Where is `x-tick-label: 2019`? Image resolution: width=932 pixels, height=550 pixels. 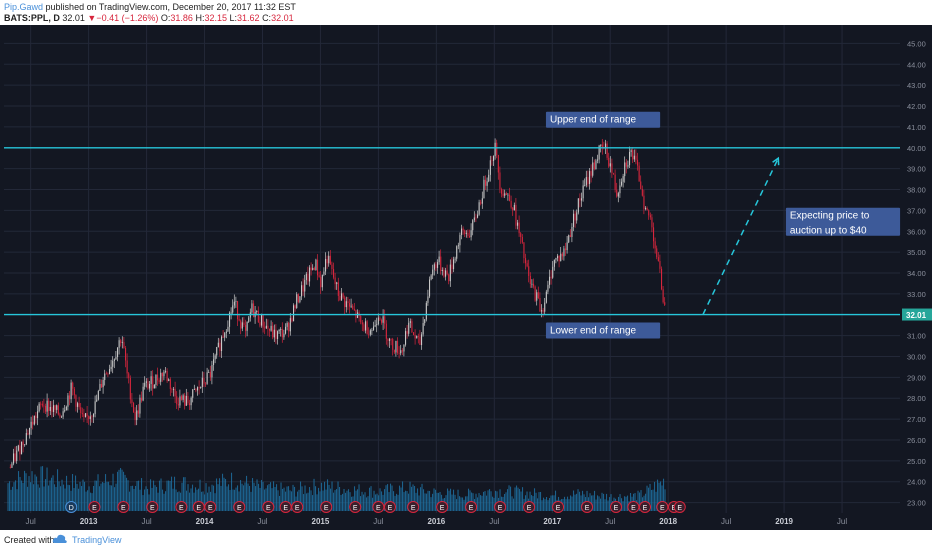 x-tick-label: 2019 is located at coordinates (784, 521).